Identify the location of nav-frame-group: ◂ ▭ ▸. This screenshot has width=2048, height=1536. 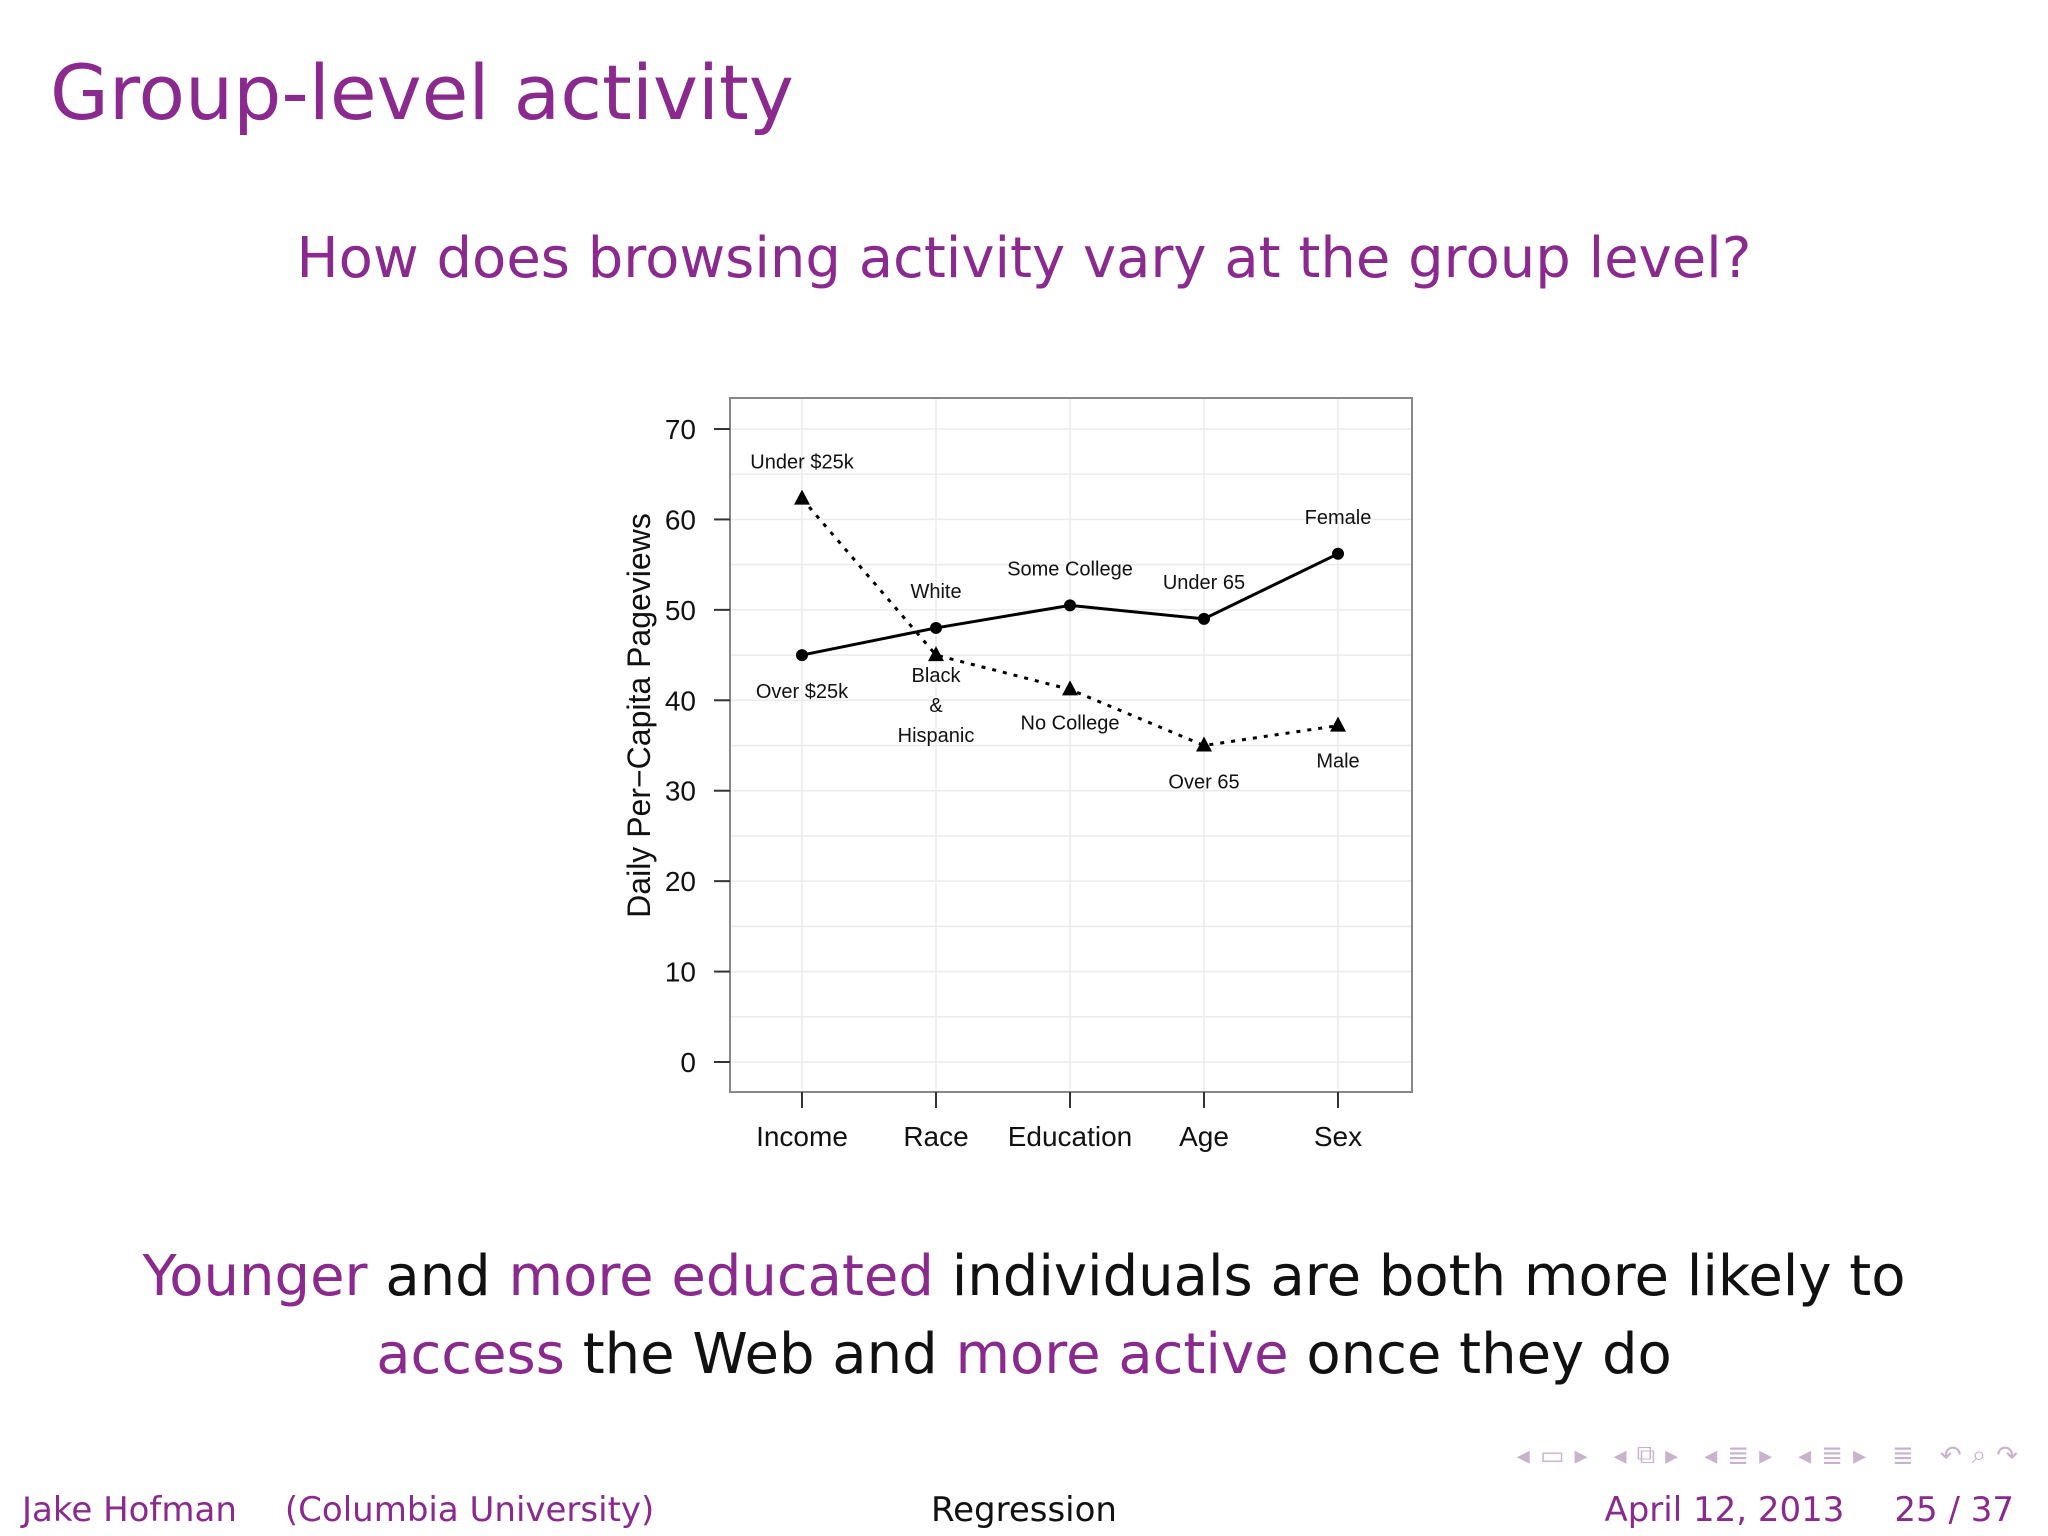
(1552, 1456).